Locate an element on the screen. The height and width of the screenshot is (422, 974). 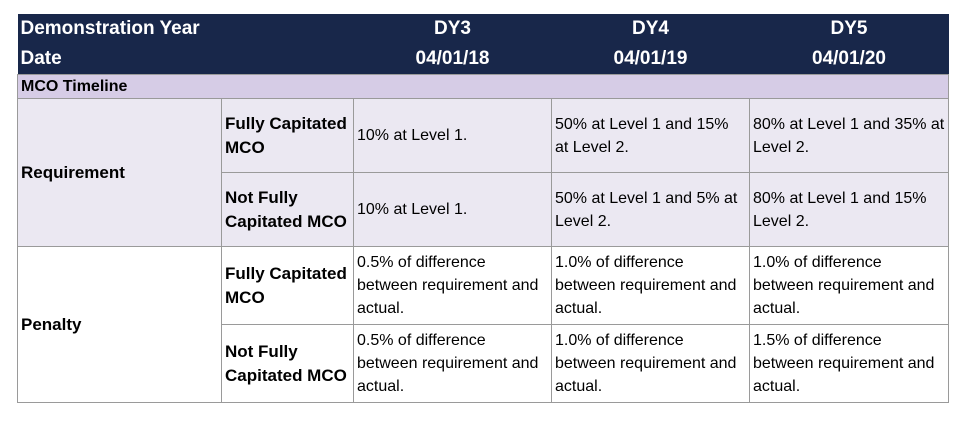
year-dy5: DY5 is located at coordinates (849, 29).